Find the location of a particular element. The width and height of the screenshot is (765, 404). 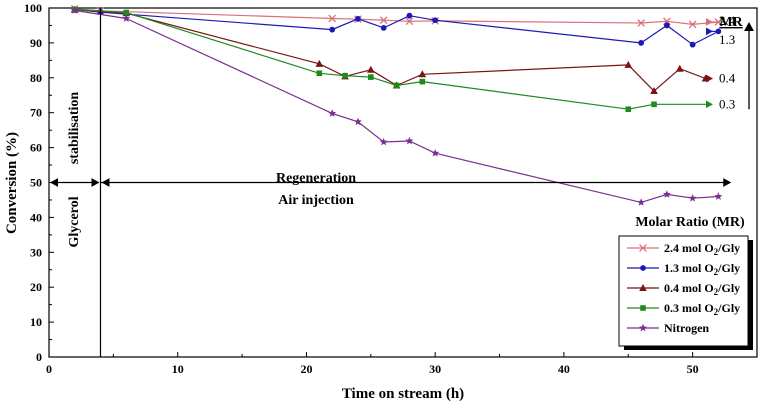

y-tick-label: 0 is located at coordinates (39, 357).